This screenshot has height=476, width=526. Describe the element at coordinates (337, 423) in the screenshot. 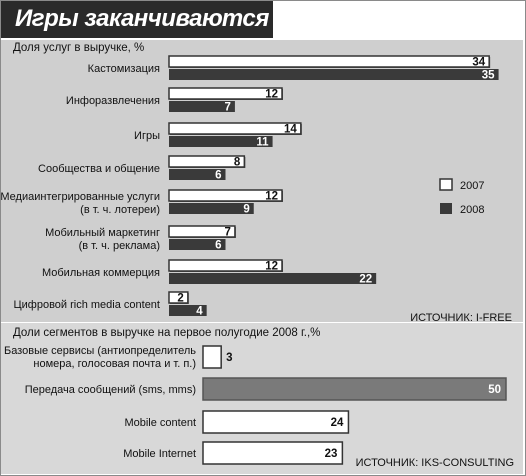

I see `segment-value: 24` at that location.